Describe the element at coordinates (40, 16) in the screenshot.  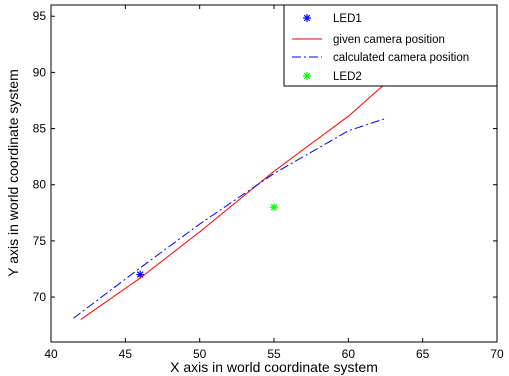
I see `y-tick-label: 95` at that location.